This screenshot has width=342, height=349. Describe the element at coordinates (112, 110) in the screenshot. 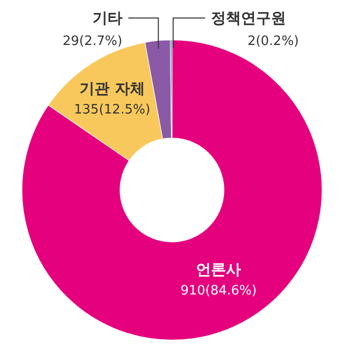

I see `data-label: 135(12.5%)` at that location.